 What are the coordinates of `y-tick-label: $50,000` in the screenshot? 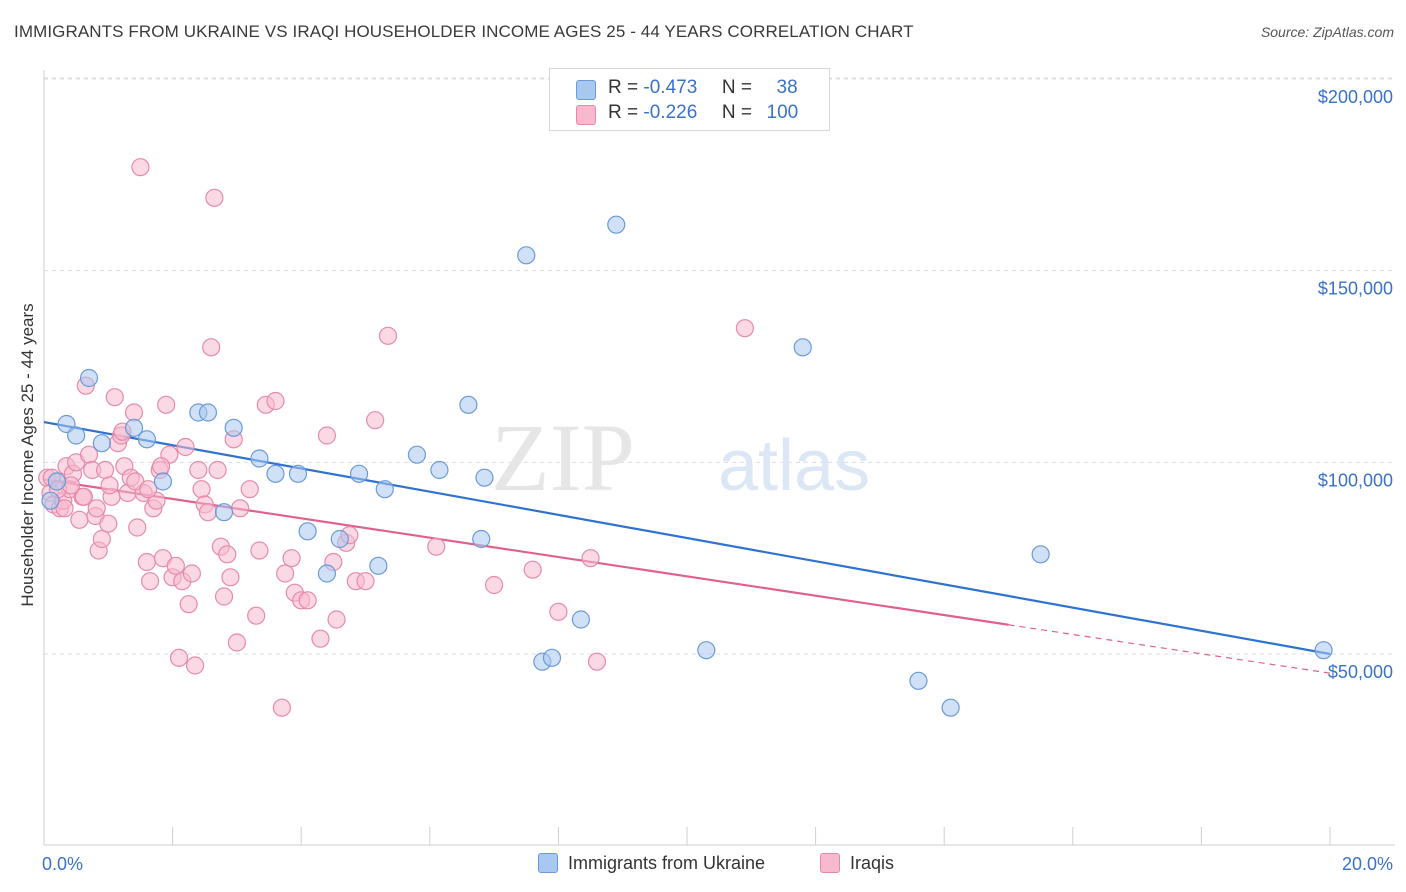 It's located at (1360, 672).